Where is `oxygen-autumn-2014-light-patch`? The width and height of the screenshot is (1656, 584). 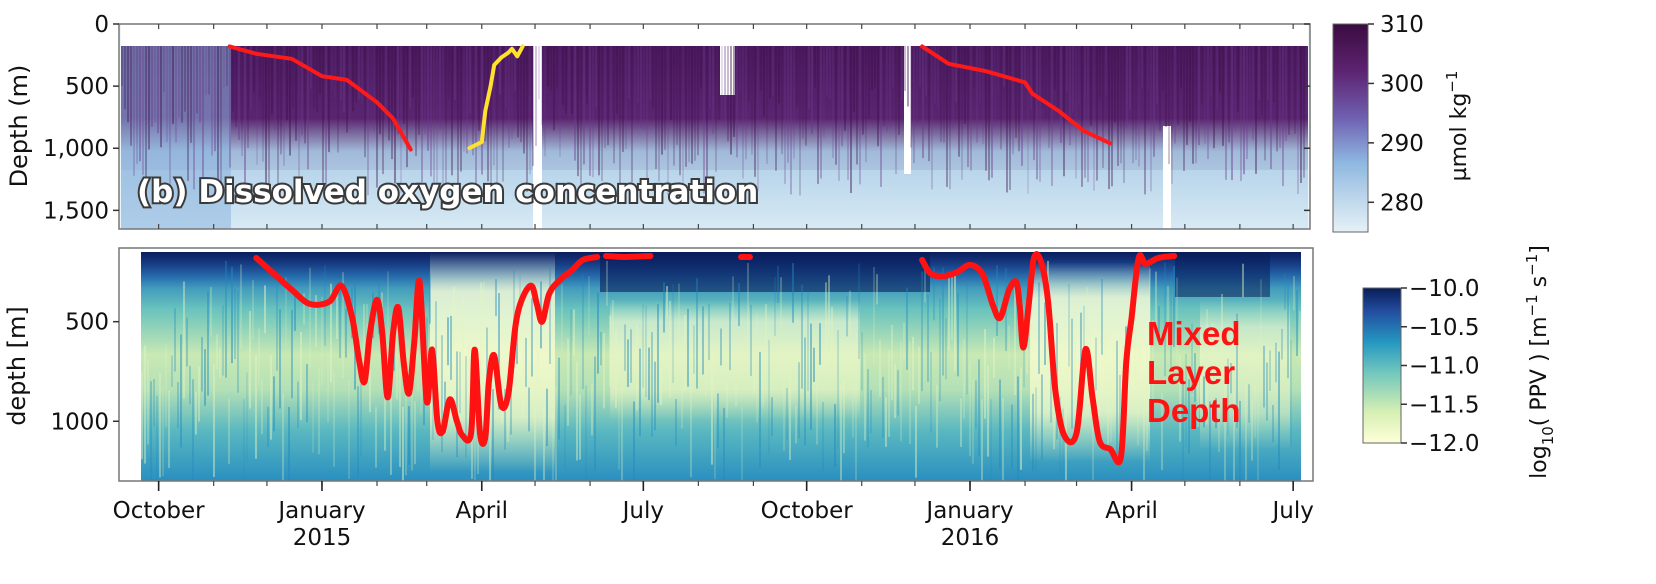
oxygen-autumn-2014-light-patch is located at coordinates (176, 137).